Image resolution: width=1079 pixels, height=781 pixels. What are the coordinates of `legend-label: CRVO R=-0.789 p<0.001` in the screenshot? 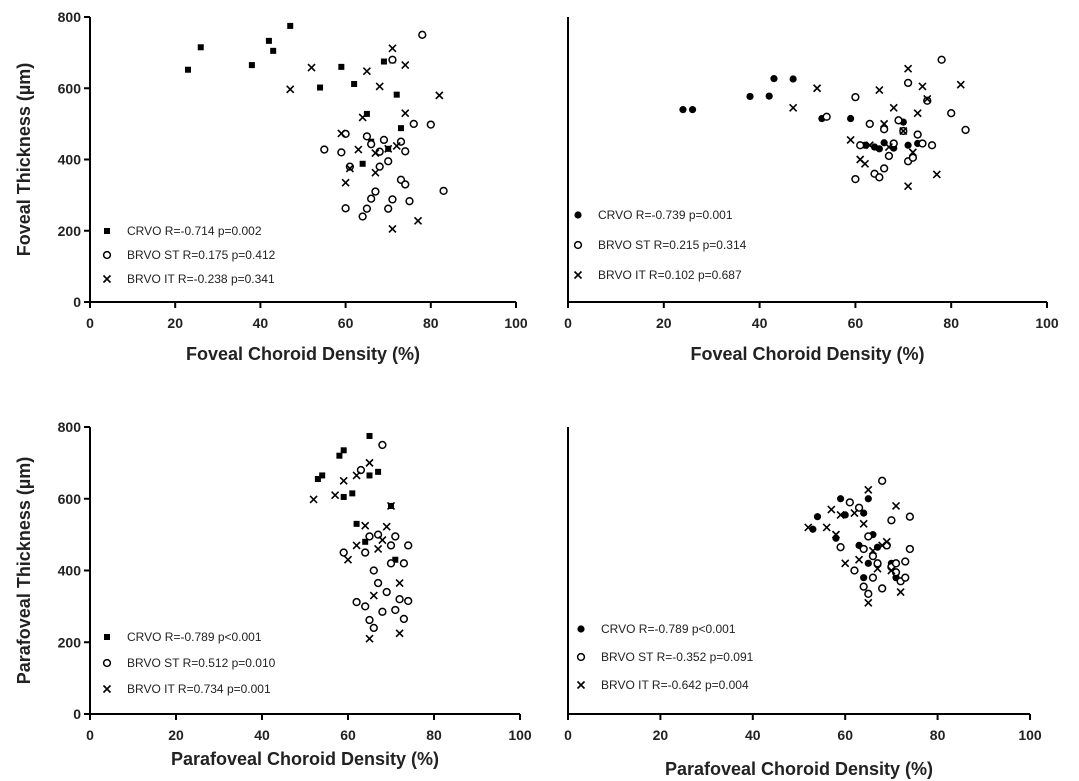 It's located at (668, 629).